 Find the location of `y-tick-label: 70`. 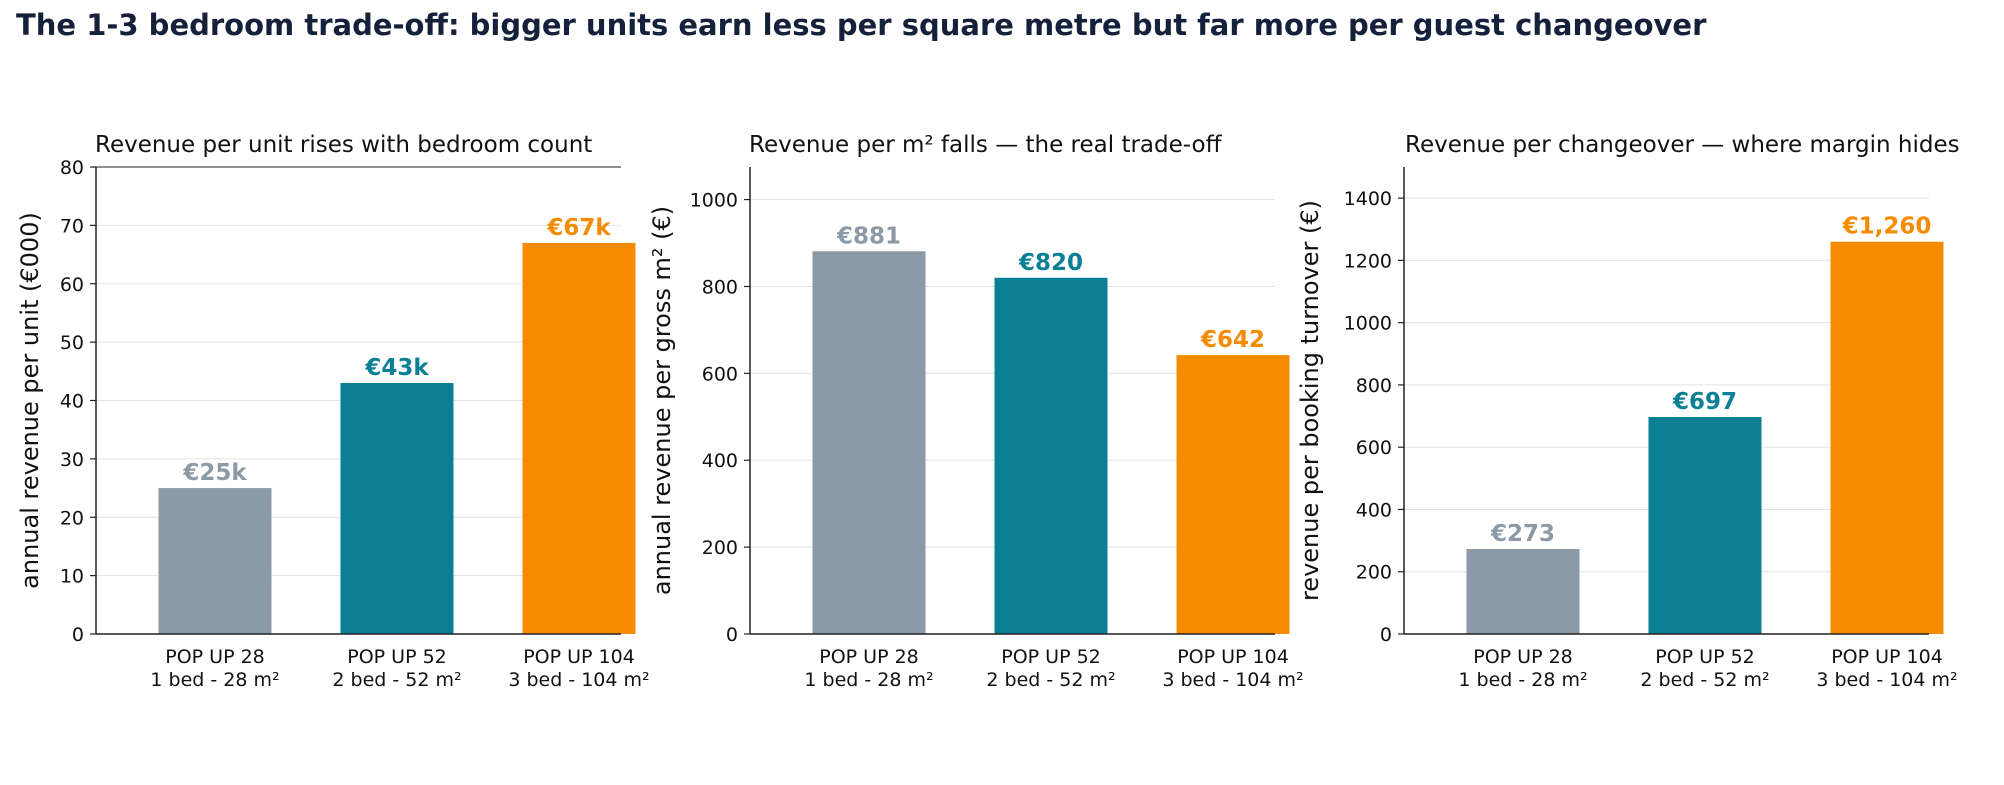

y-tick-label: 70 is located at coordinates (72, 226).